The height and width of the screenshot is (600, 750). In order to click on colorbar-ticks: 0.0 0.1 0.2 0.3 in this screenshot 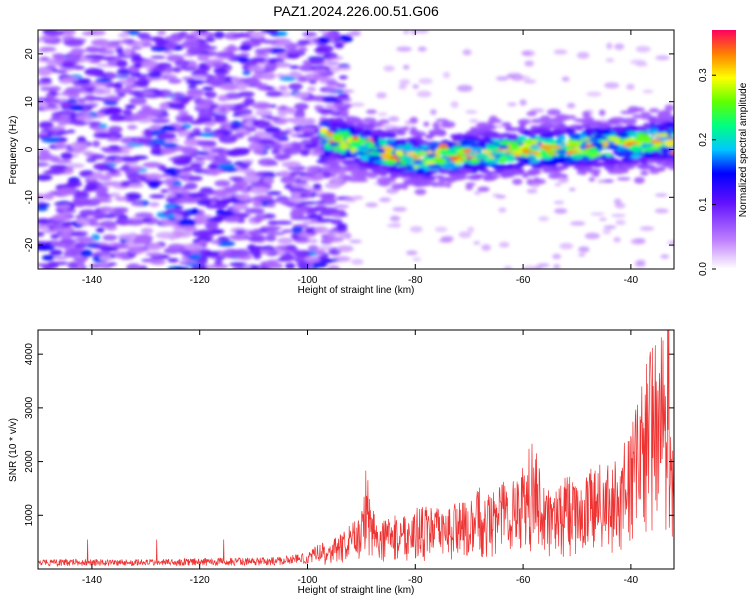, I will do `click(707, 172)`.